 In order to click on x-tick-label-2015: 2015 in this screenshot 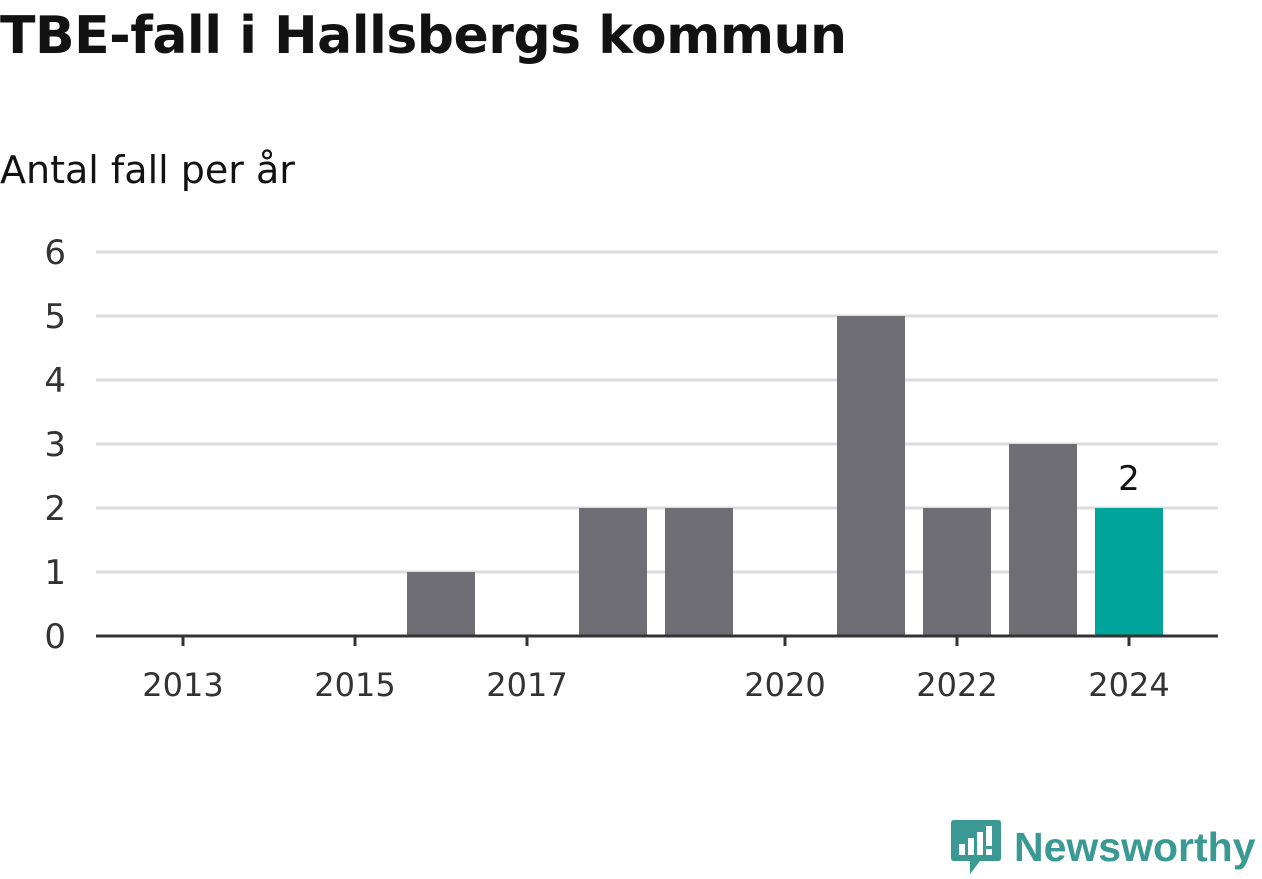, I will do `click(354, 685)`.